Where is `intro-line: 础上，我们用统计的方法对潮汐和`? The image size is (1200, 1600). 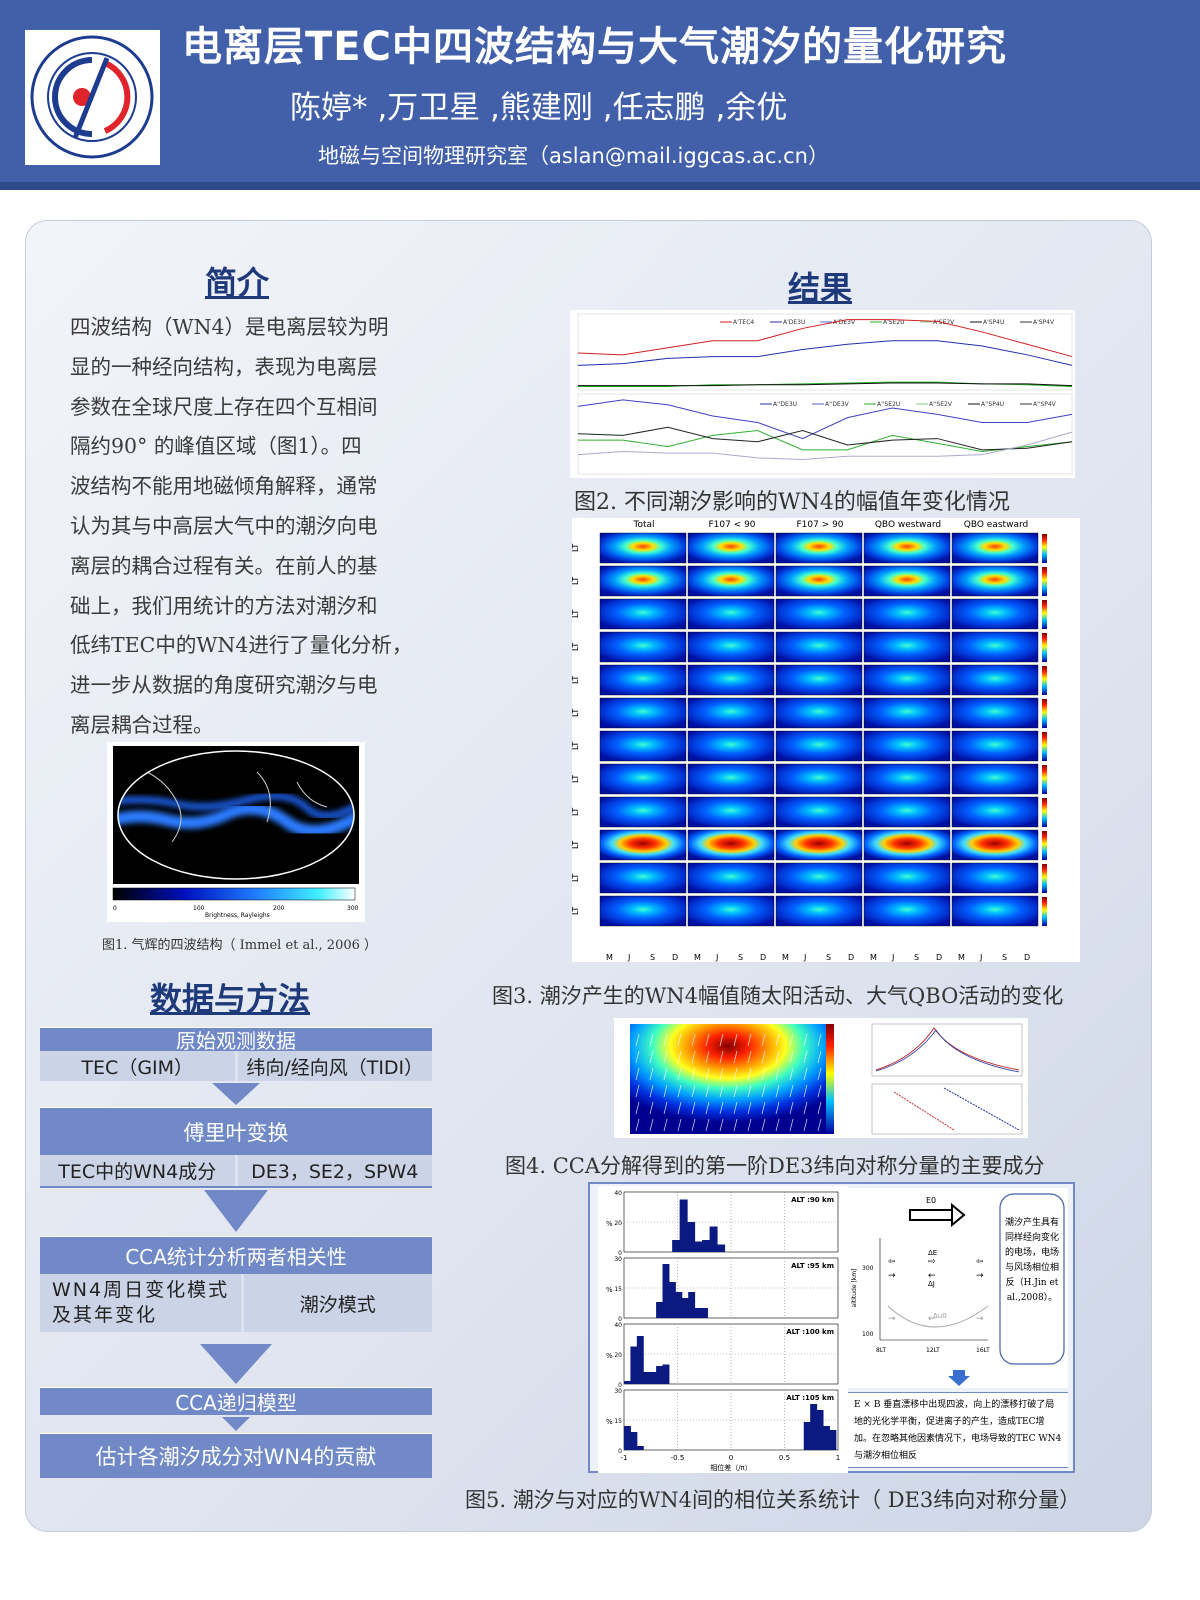 intro-line: 础上，我们用统计的方法对潮汐和 is located at coordinates (224, 605).